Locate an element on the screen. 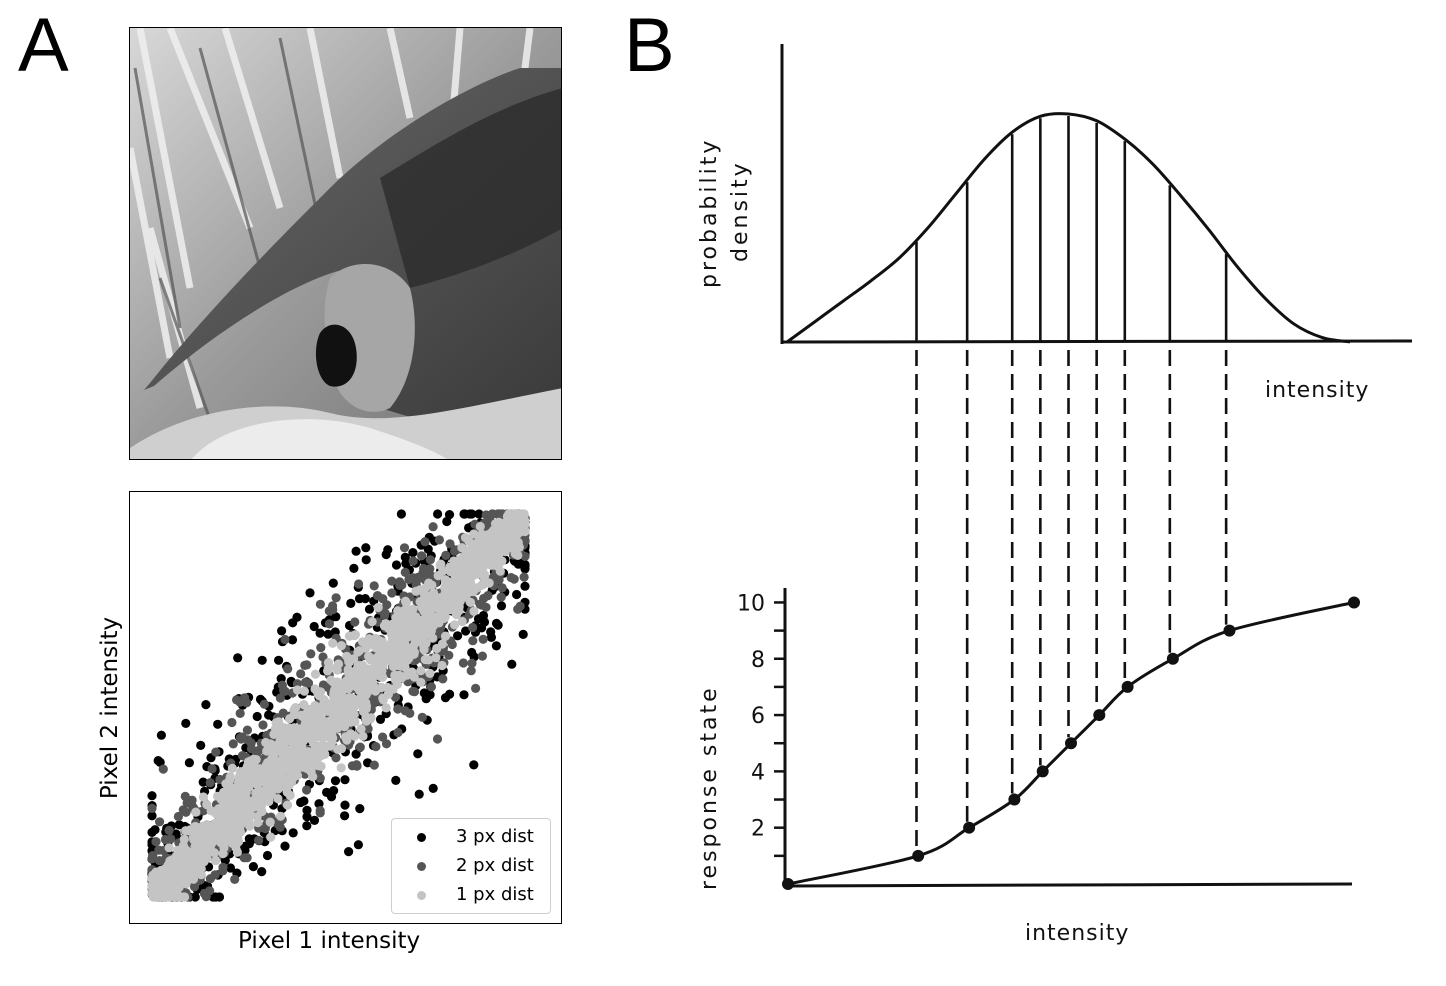  response-x-axis is located at coordinates (1068, 885).